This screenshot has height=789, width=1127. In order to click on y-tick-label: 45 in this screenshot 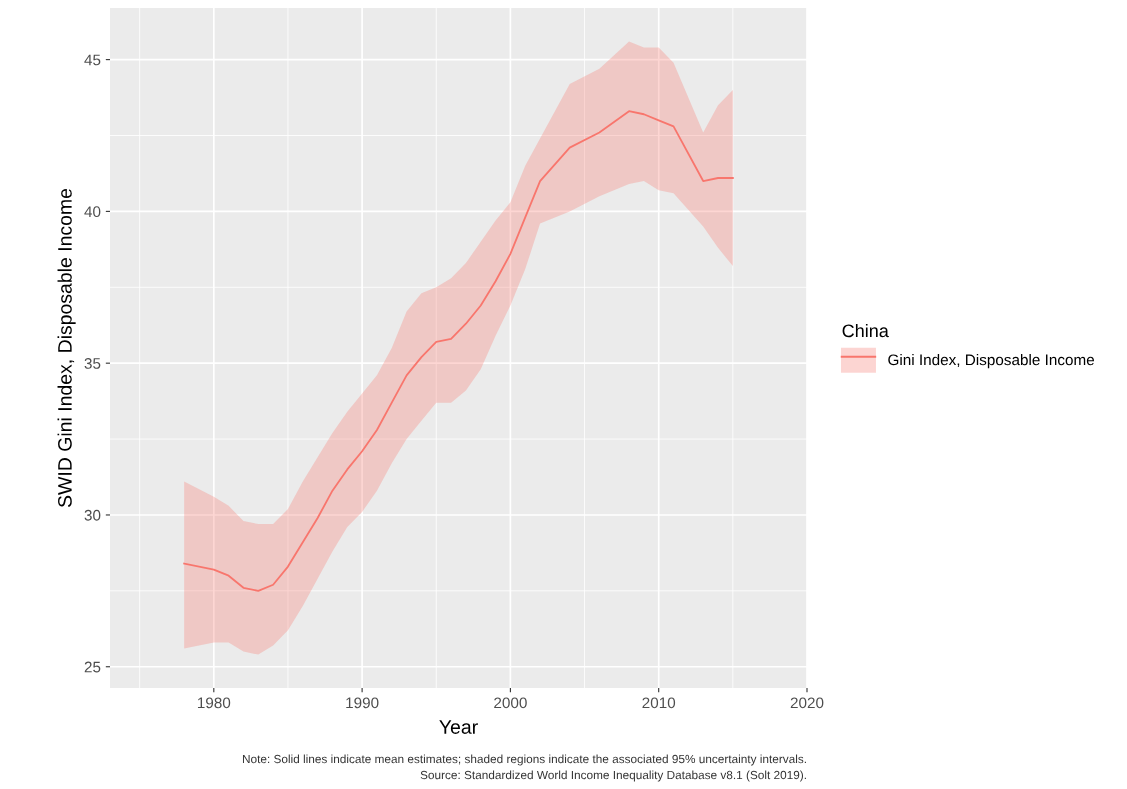, I will do `click(92, 60)`.